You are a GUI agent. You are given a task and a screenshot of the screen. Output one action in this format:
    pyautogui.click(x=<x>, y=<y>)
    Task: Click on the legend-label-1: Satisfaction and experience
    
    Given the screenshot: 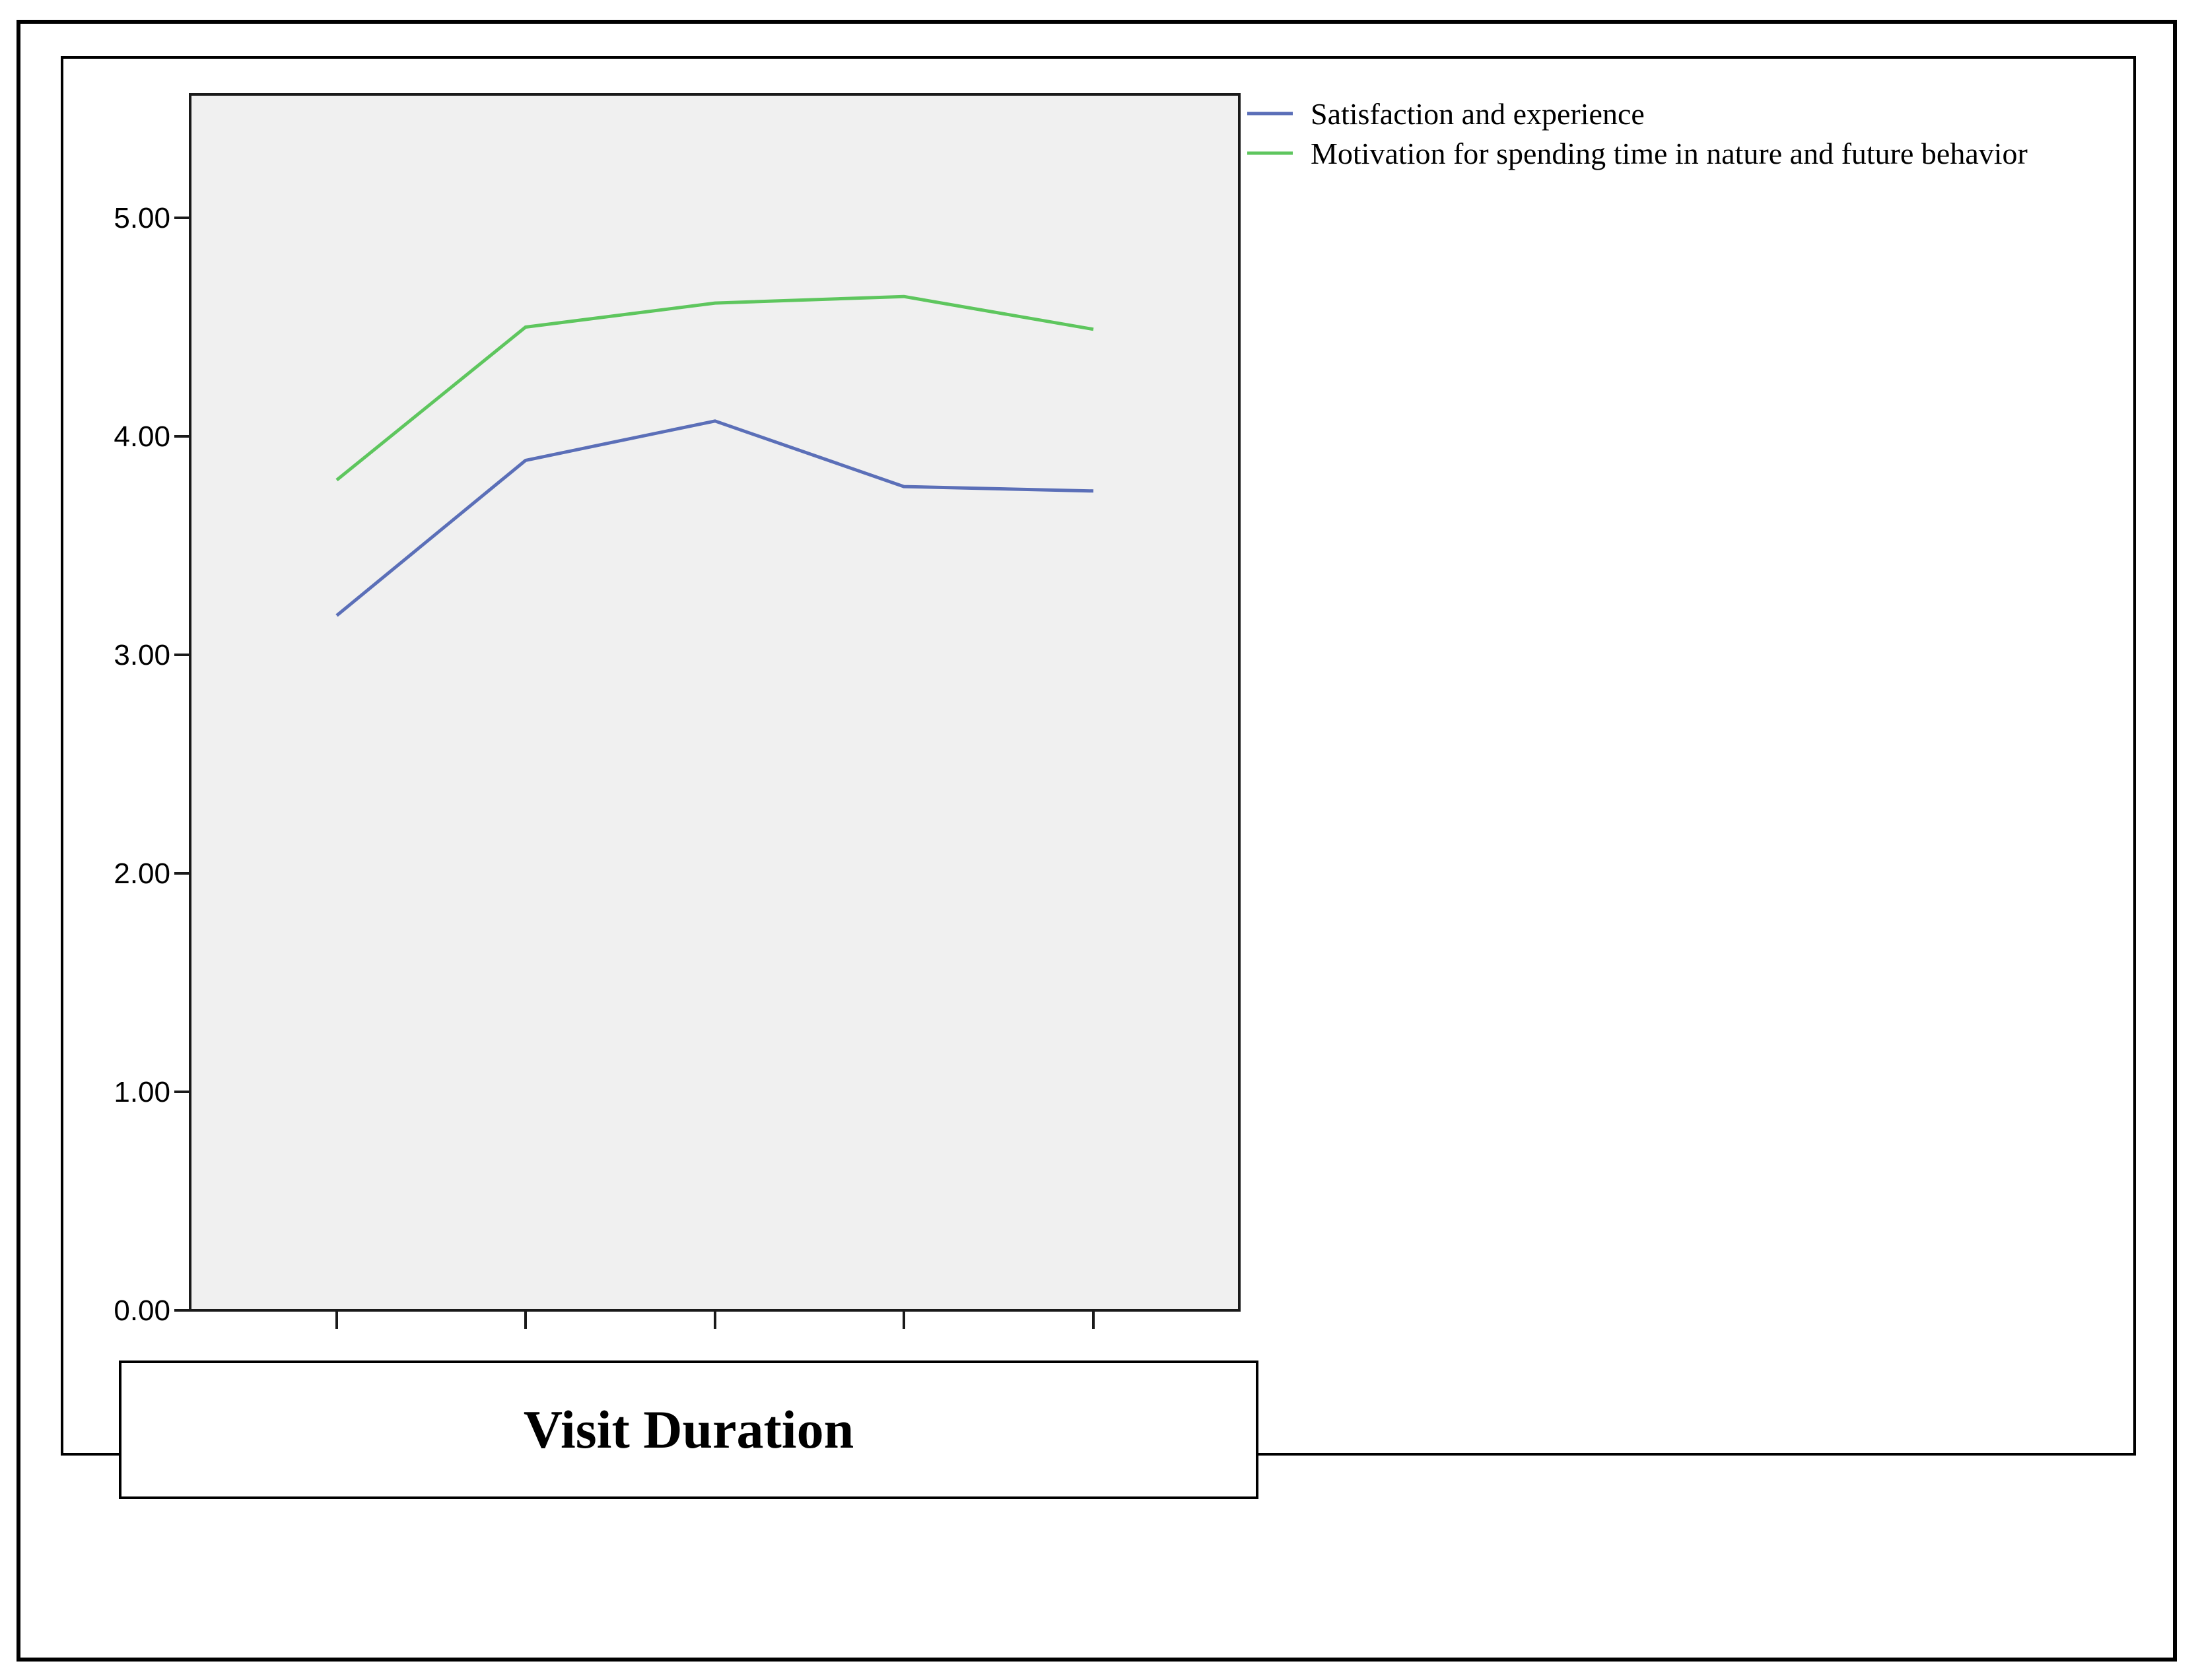 What is the action you would take?
    pyautogui.click(x=1478, y=114)
    